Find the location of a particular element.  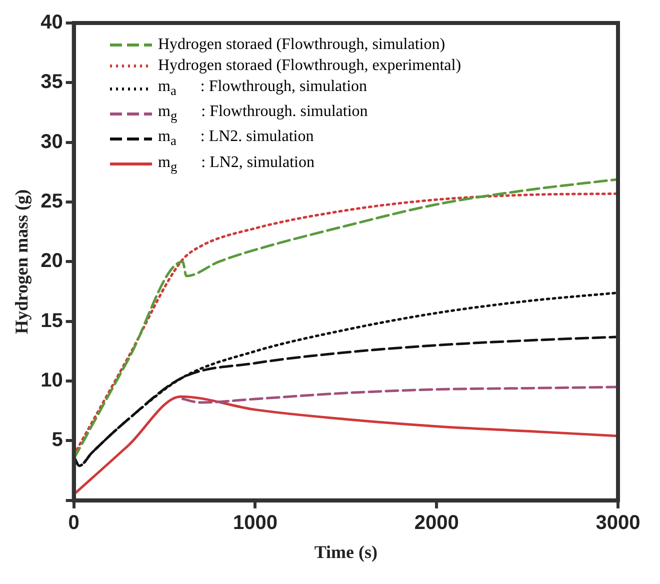

x-axis-title: Time (s) is located at coordinates (346, 552).